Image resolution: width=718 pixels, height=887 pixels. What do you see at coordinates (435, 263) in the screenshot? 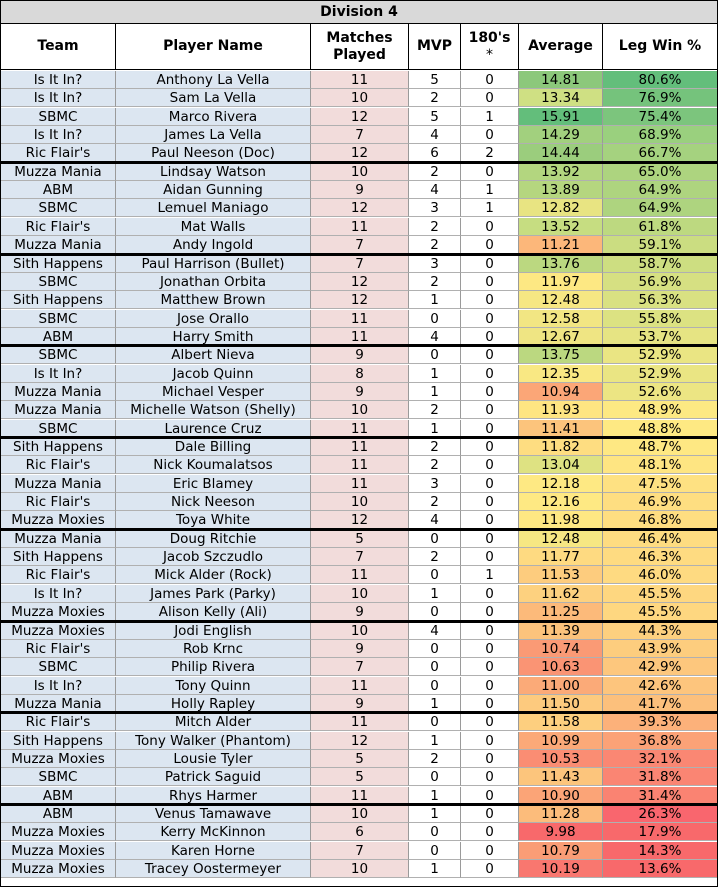
I see `mvp-cell: 3` at bounding box center [435, 263].